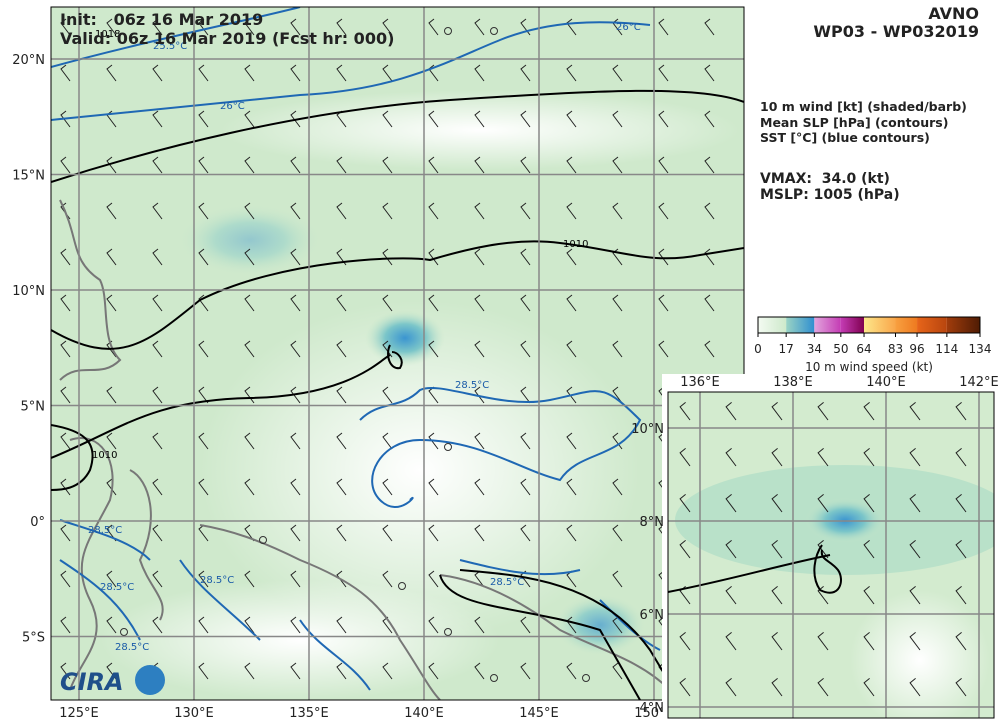 Image resolution: width=1000 pixels, height=722 pixels. I want to click on colorbar: 0 17 34 50 64 83 96 114 134, so click(872, 336).